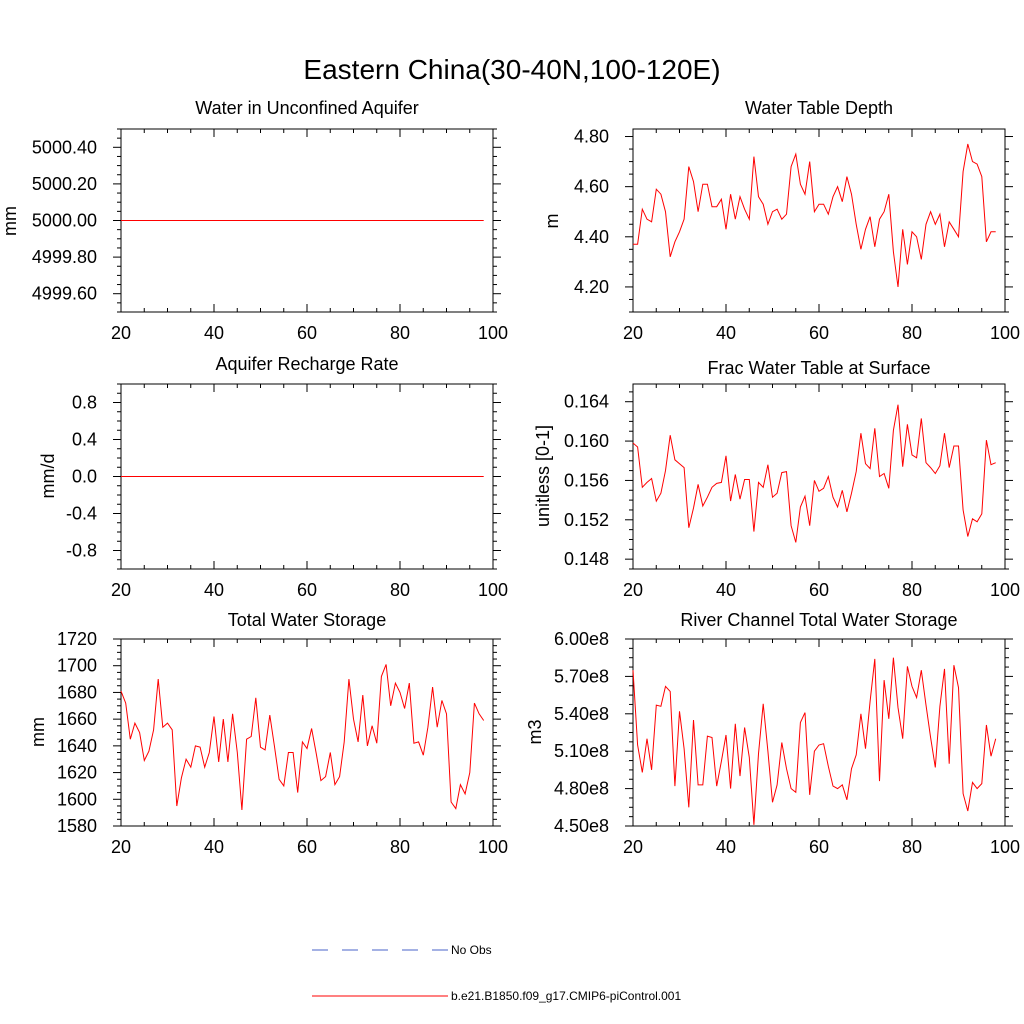 This screenshot has width=1024, height=1024. I want to click on panel-title: Water in Unconfined Aquifer, so click(306, 108).